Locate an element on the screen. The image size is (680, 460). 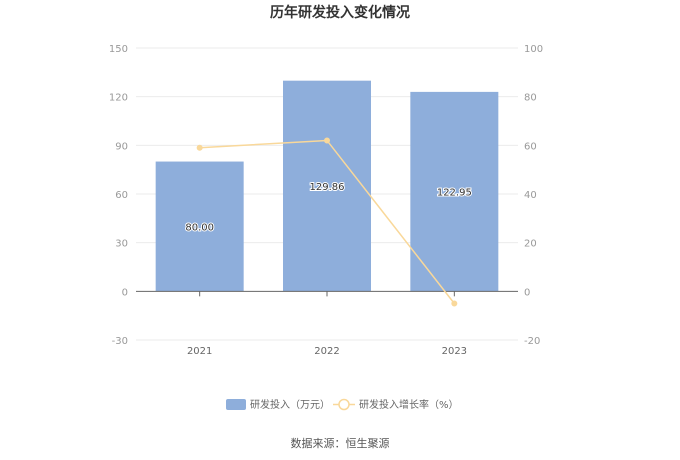
line-series is located at coordinates (327, 222).